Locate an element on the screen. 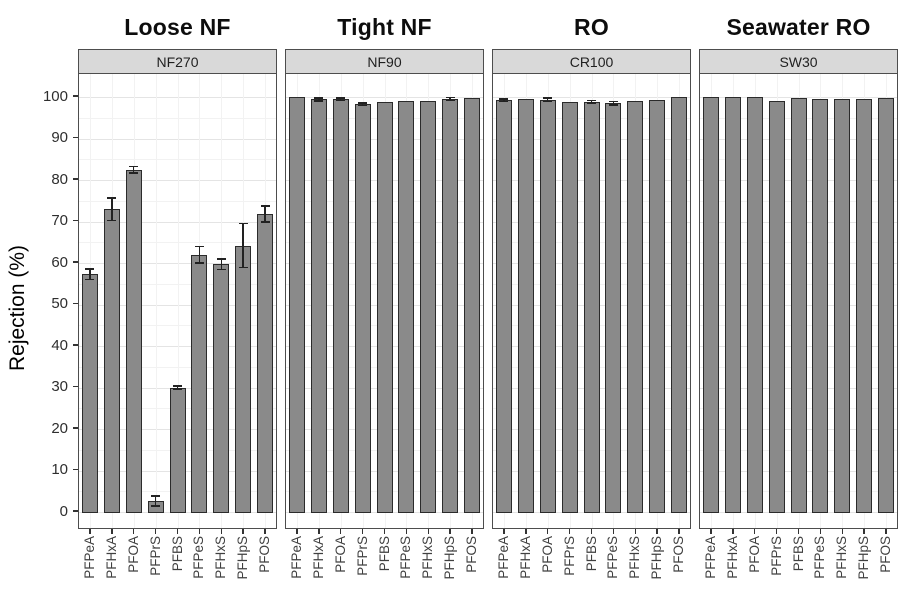 The height and width of the screenshot is (590, 900). x-tick-label: PFHxA is located at coordinates (732, 557).